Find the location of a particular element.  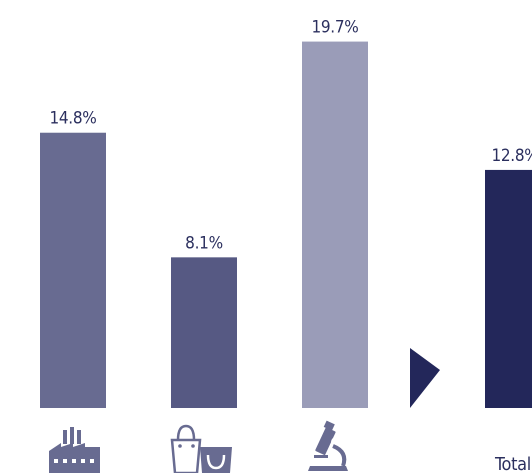

value-label-3: 19.7% is located at coordinates (334, 28).